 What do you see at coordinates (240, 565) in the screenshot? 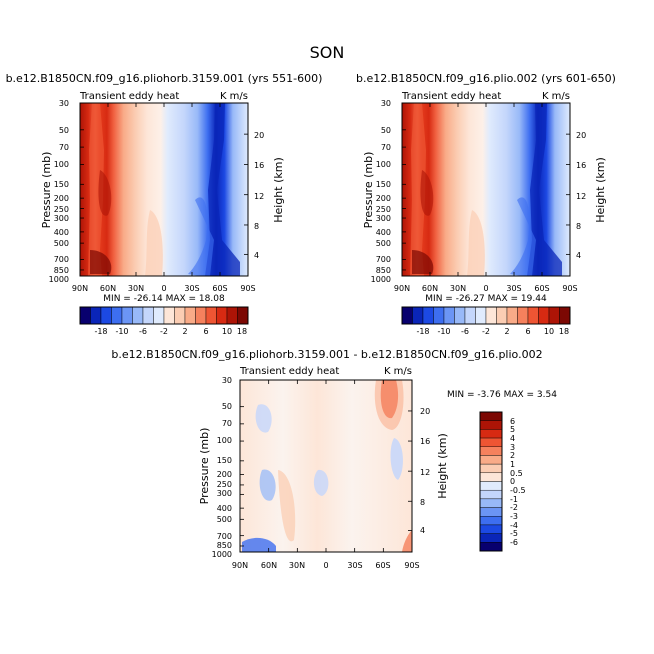
I see `panel-3-x-tick-label: 90N` at bounding box center [240, 565].